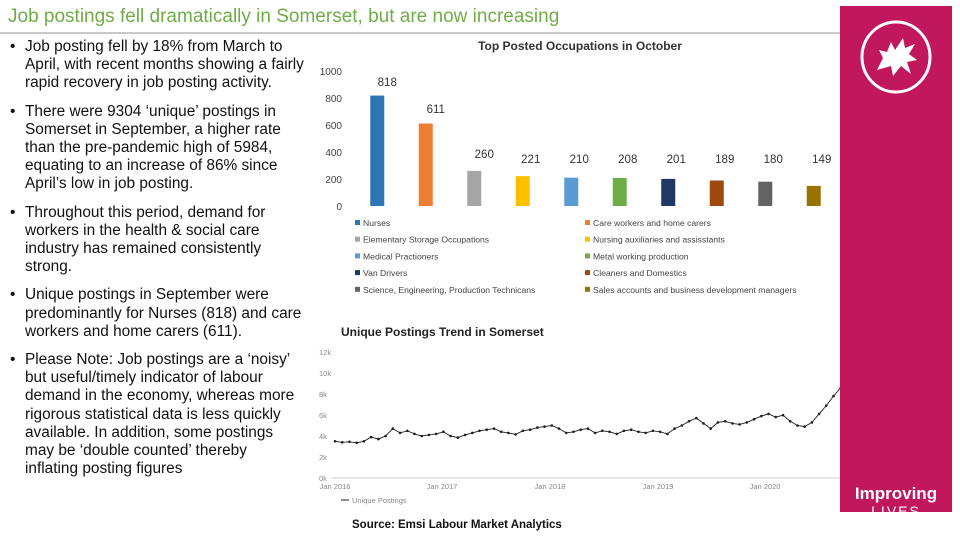 The width and height of the screenshot is (960, 540). What do you see at coordinates (640, 273) in the screenshot?
I see `legend-label: Cleaners and Domestics` at bounding box center [640, 273].